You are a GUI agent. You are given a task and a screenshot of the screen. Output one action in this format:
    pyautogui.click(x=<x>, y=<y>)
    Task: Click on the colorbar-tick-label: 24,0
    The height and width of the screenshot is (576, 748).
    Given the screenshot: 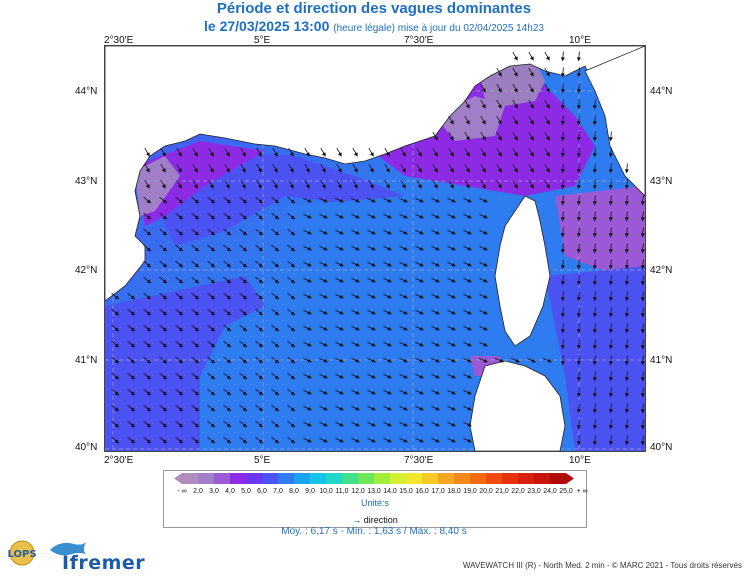 What is the action you would take?
    pyautogui.click(x=550, y=491)
    